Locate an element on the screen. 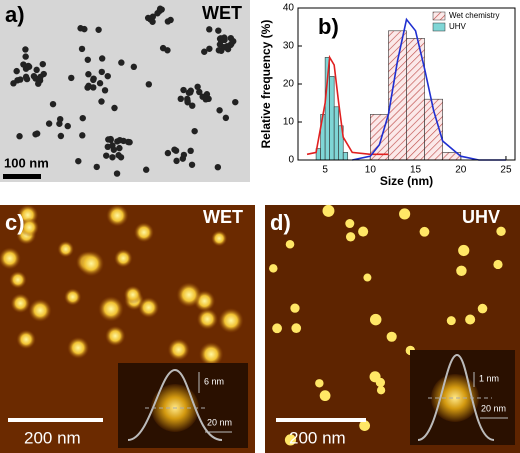 The height and width of the screenshot is (453, 520). legend-label: Wet chemistry is located at coordinates (474, 15).